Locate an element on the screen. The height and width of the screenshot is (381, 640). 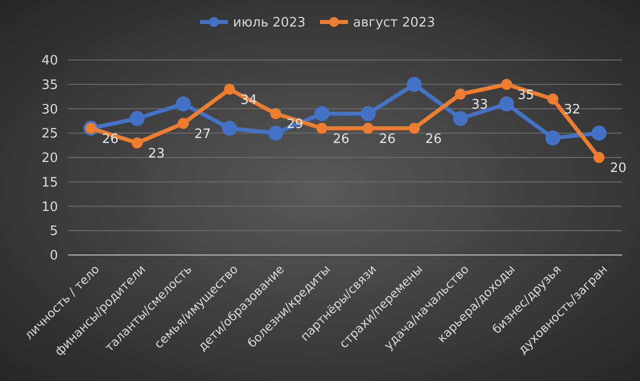
data-label: 27 is located at coordinates (202, 134).